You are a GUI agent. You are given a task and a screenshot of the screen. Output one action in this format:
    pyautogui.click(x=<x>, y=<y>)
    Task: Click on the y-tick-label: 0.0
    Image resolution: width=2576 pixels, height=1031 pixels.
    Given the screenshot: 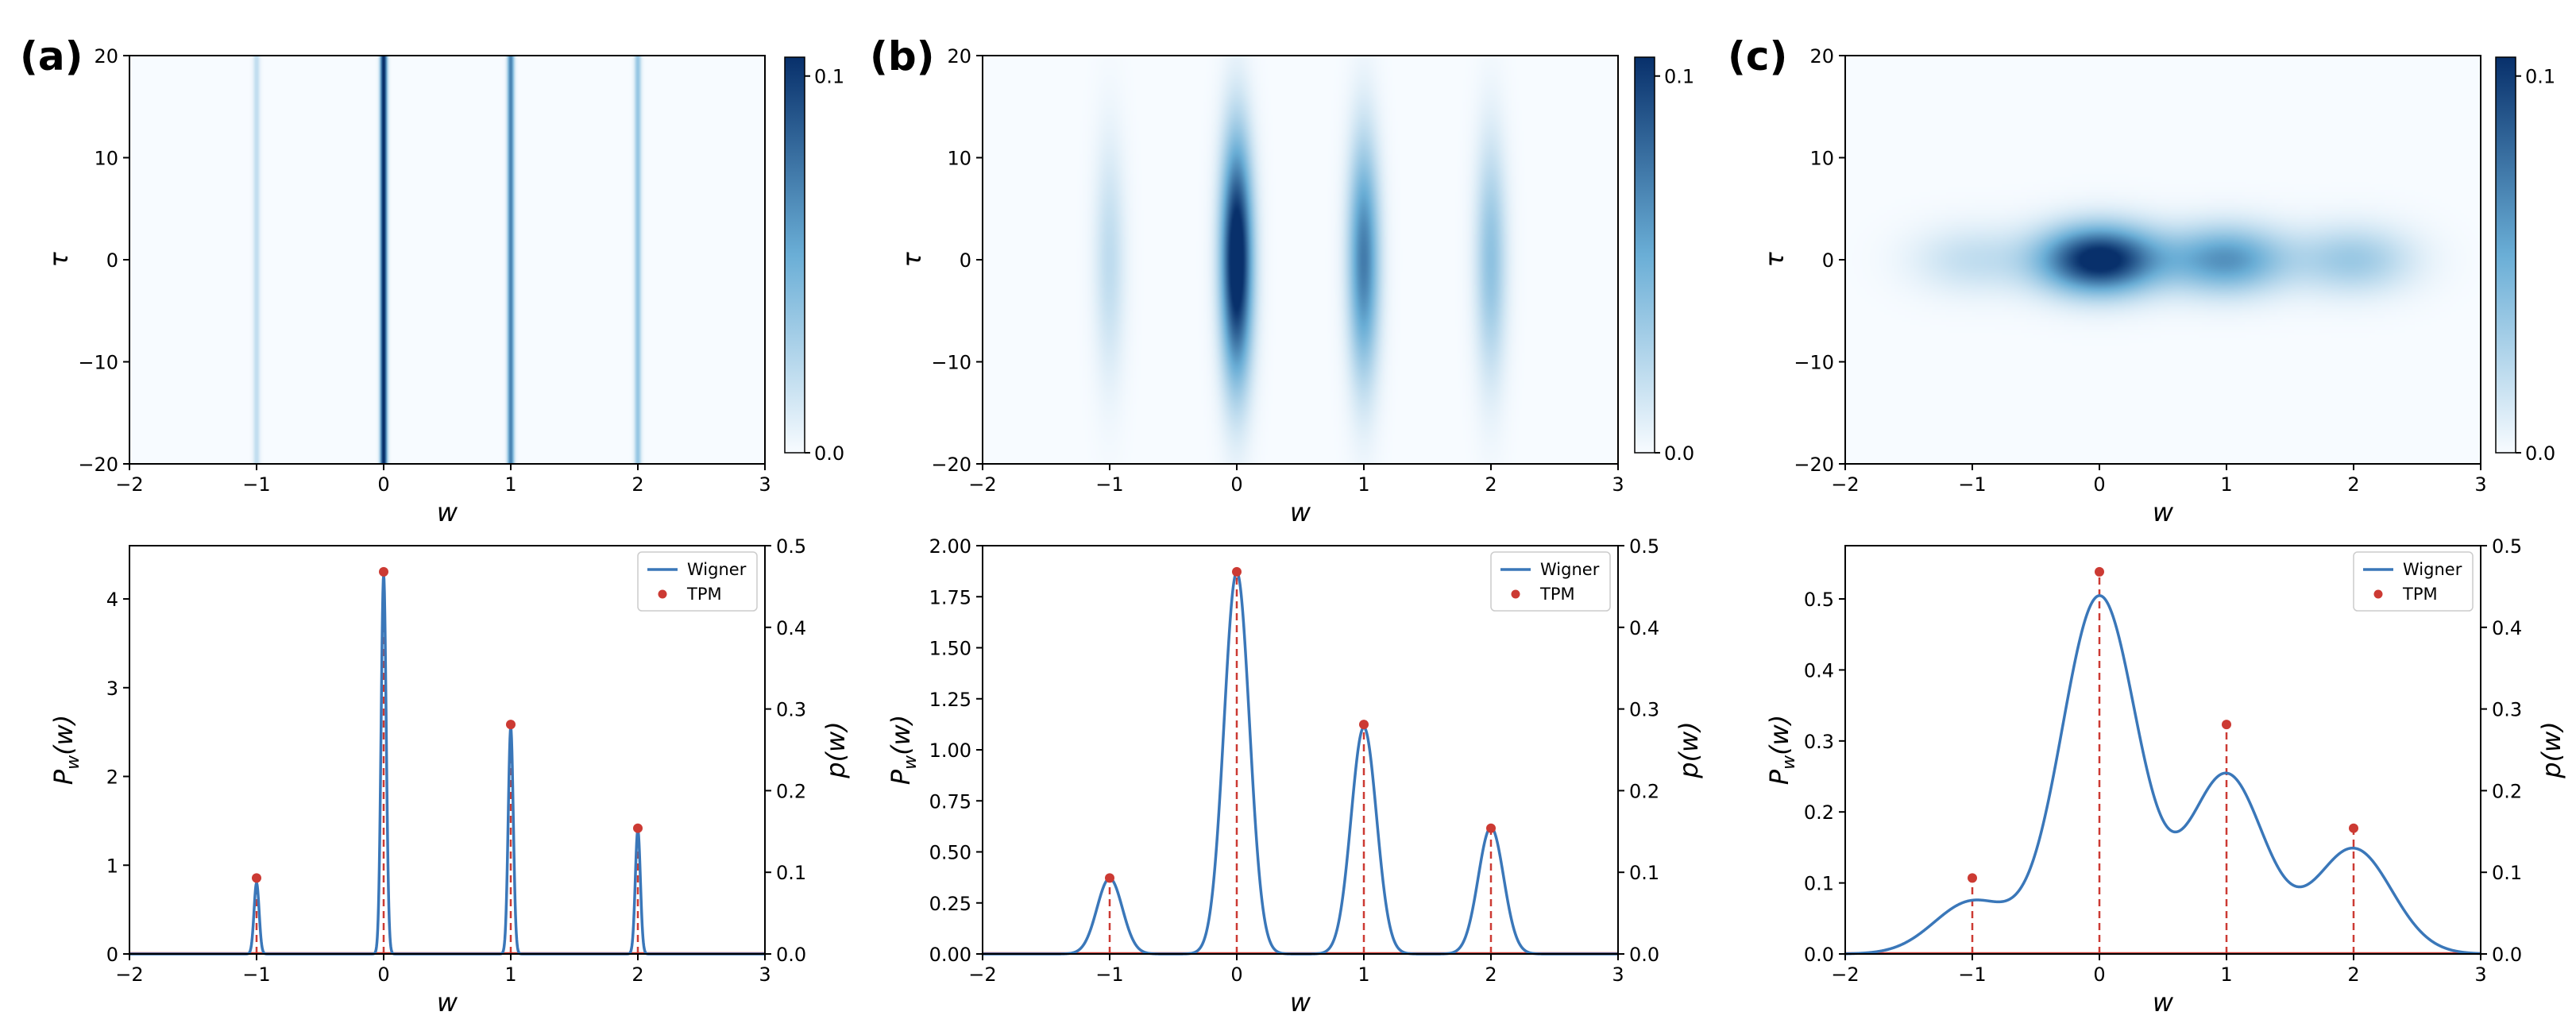 What is the action you would take?
    pyautogui.click(x=1819, y=955)
    